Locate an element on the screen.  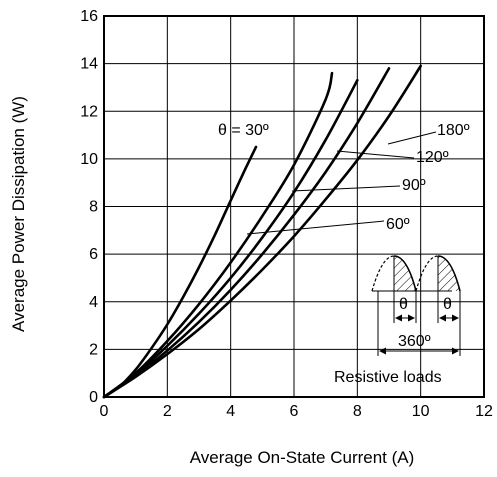
x-tick-label: 12 is located at coordinates (484, 411).